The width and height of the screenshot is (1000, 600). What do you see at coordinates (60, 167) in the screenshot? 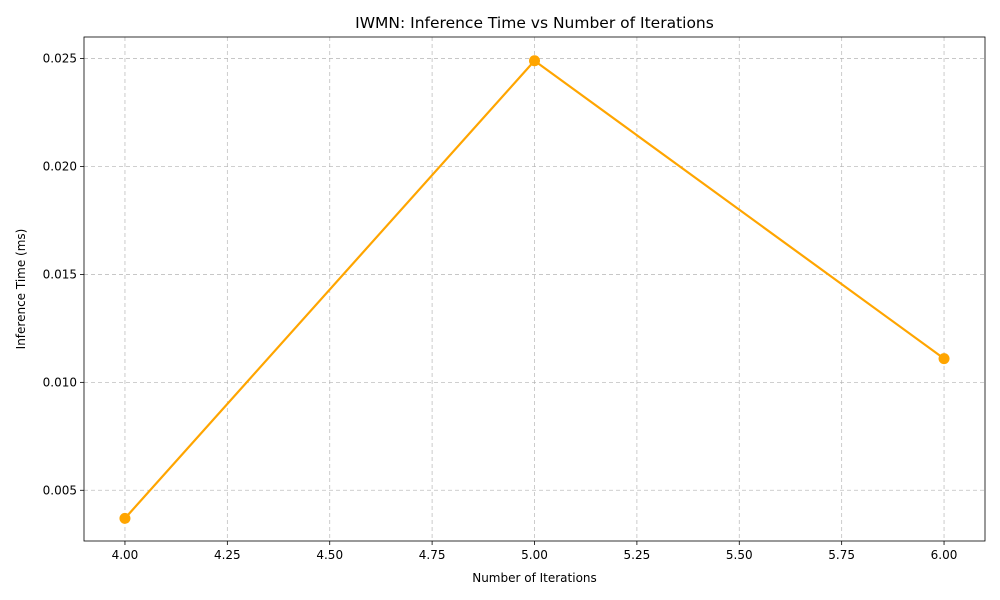
I see `y-tick-label: 0.020` at bounding box center [60, 167].